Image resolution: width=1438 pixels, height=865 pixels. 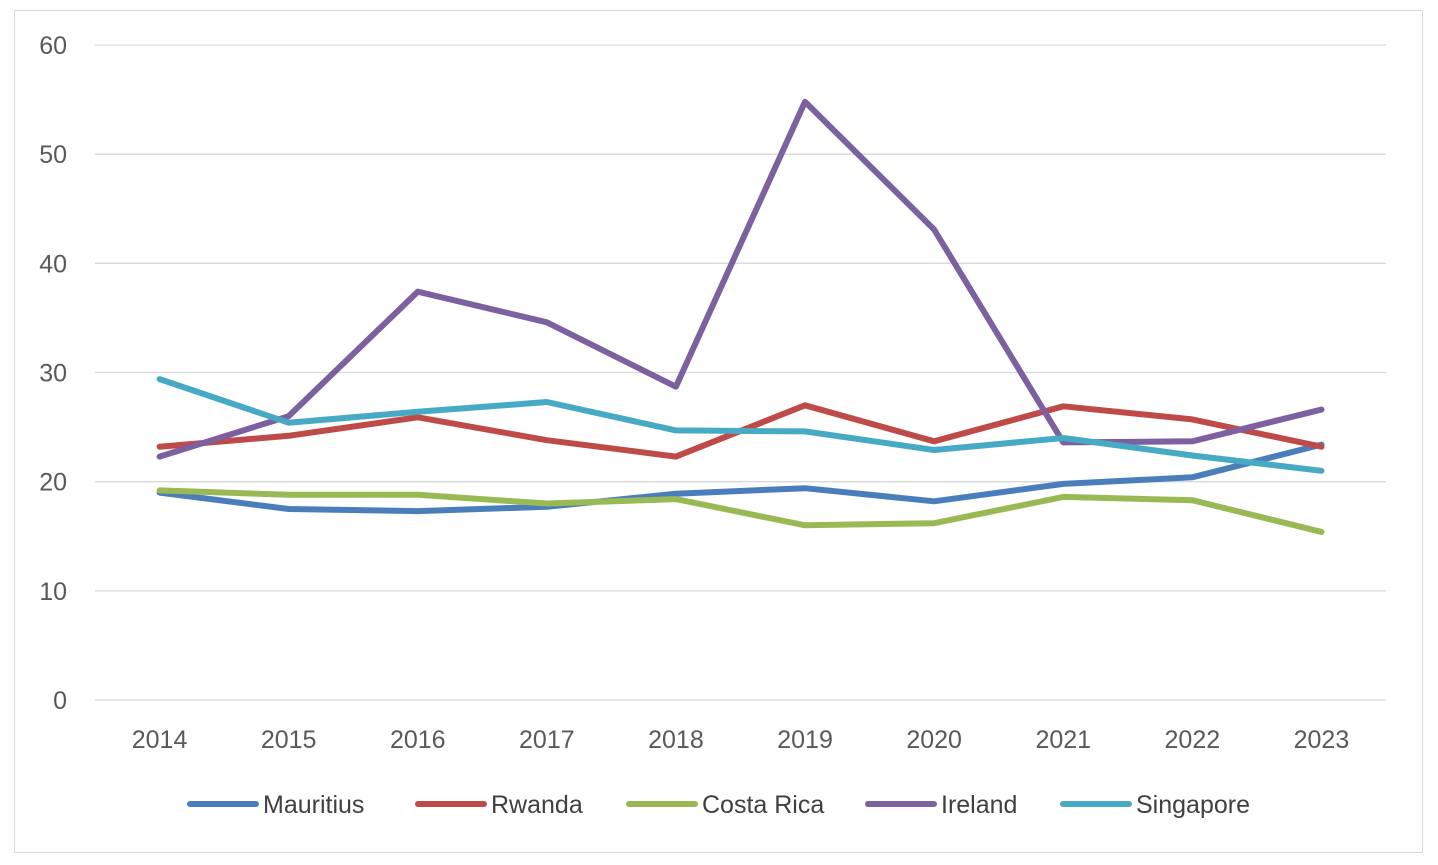 I want to click on y-axis: 0 10 20 30 40 50 60, so click(x=53, y=373).